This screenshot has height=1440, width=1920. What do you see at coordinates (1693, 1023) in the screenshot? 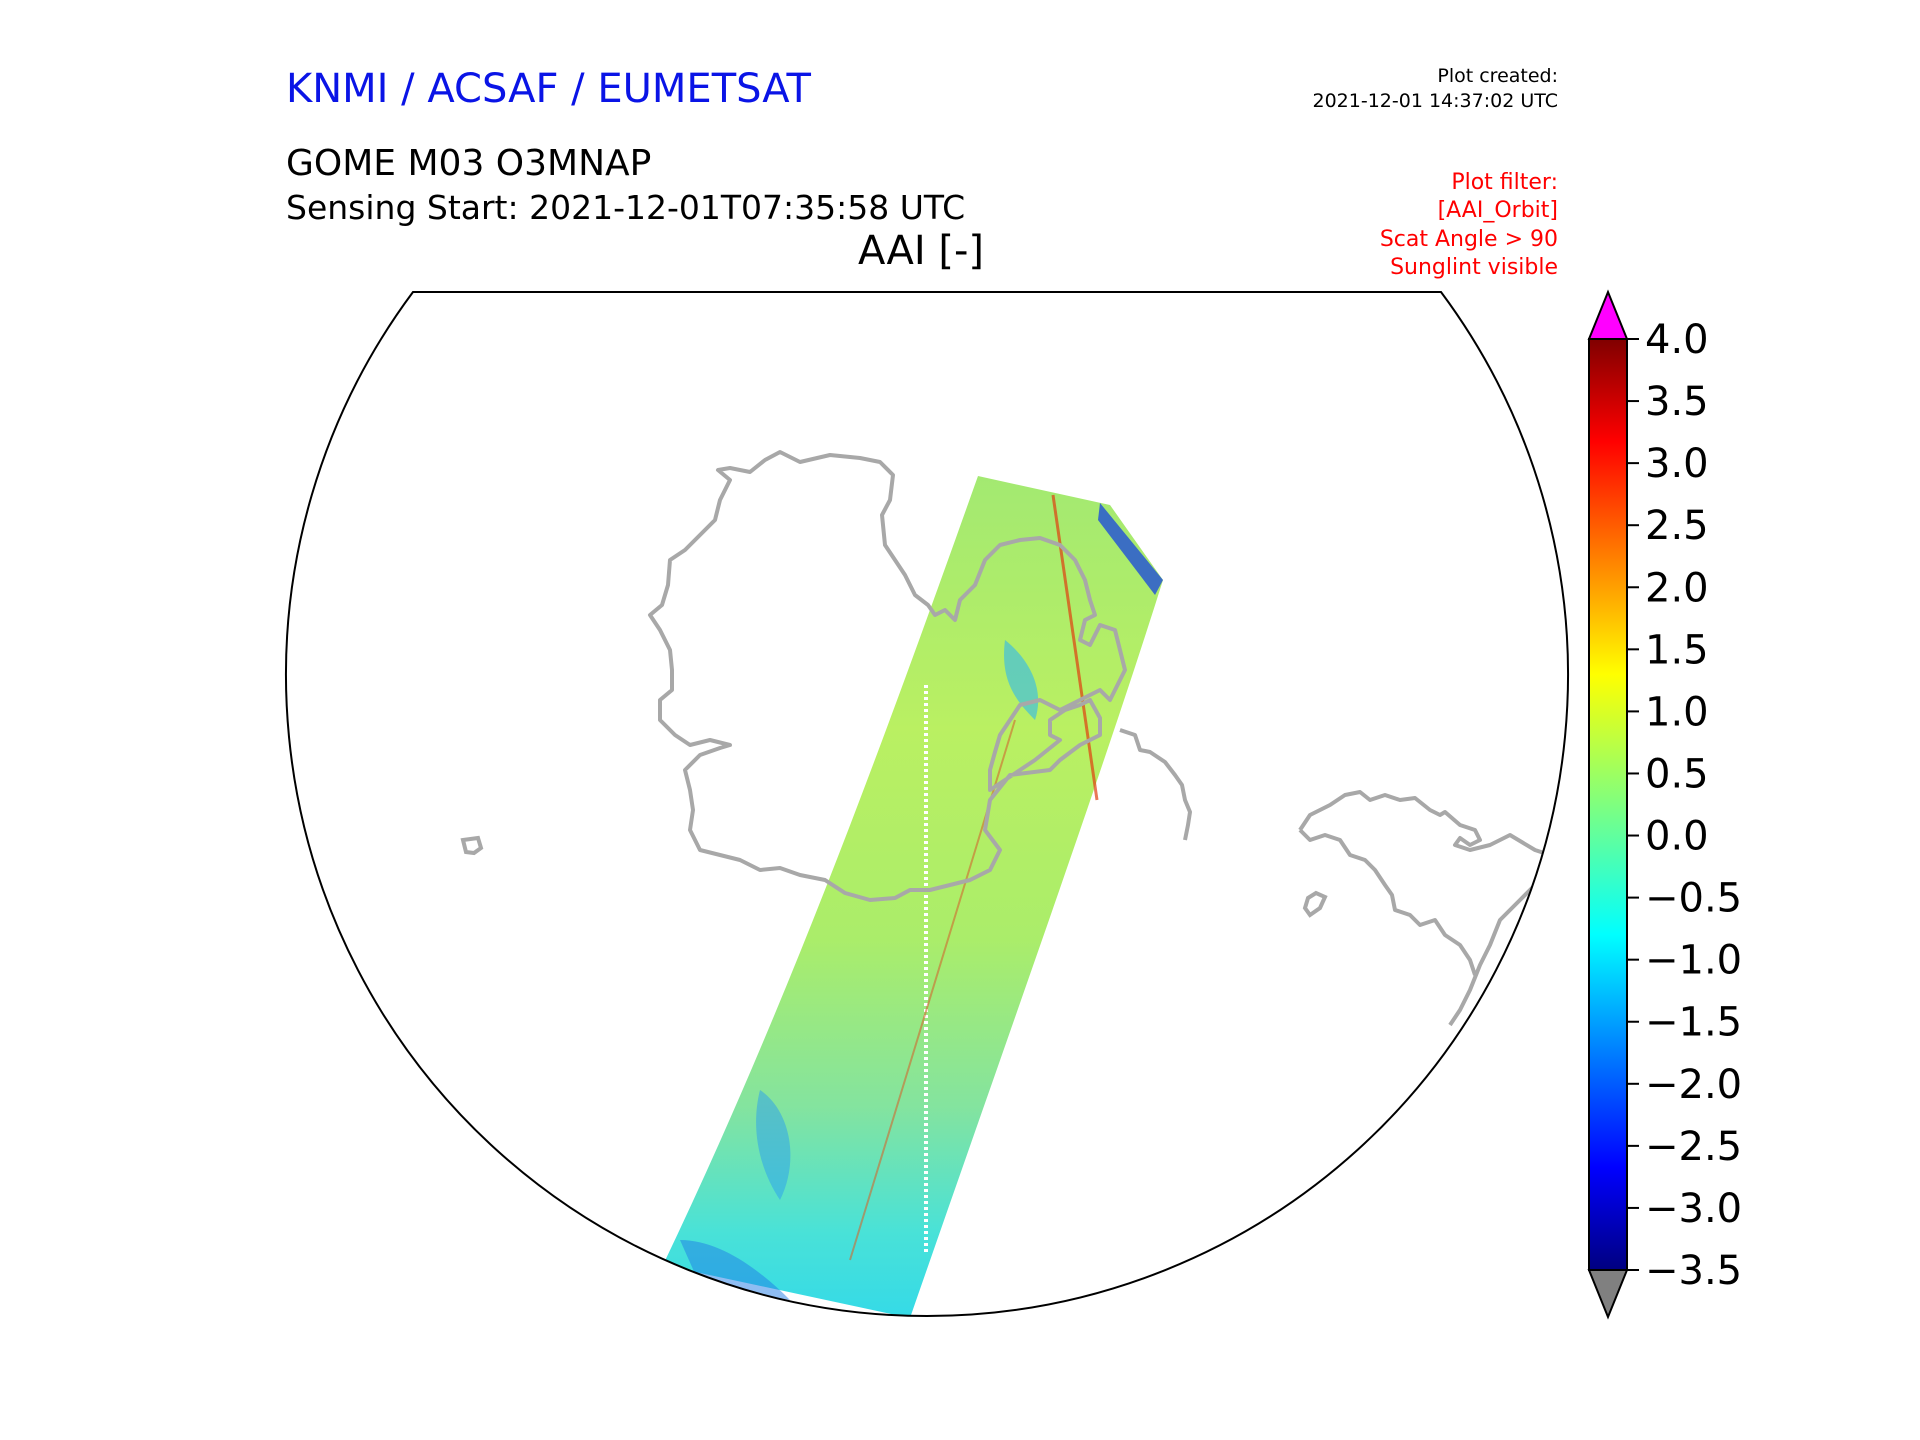
I see `colorbar-tick-label: −1.5` at bounding box center [1693, 1023].